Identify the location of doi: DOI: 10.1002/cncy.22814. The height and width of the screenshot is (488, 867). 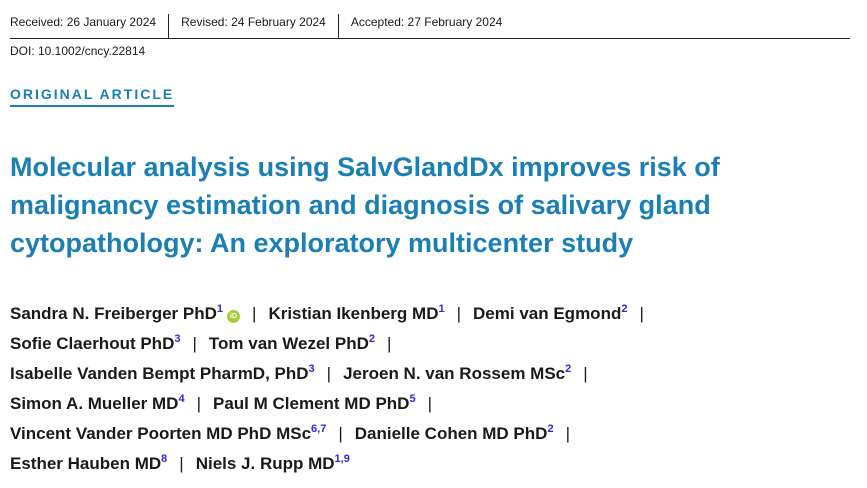
(78, 51).